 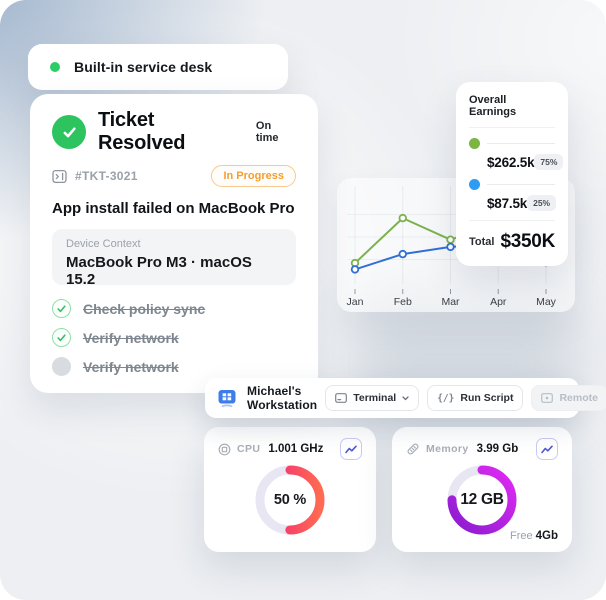 What do you see at coordinates (450, 302) in the screenshot?
I see `svg-text: Mar` at bounding box center [450, 302].